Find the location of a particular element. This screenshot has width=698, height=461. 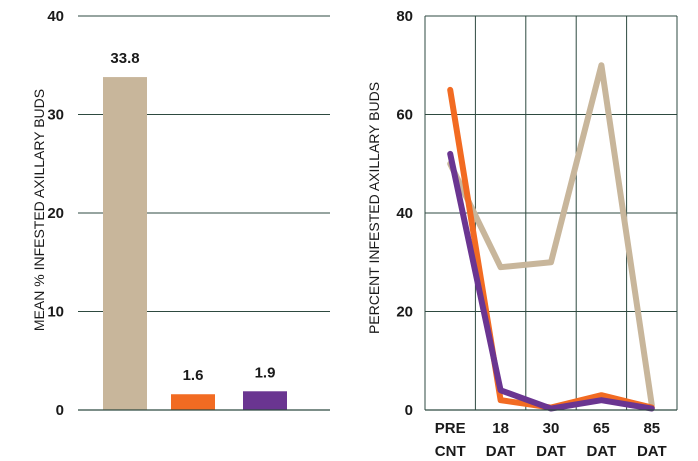

line-y-tick-labels: 0 20 40 60 80 is located at coordinates (404, 213).